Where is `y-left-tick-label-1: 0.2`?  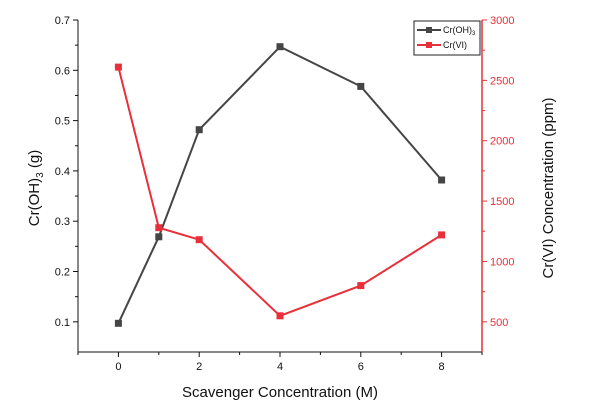
y-left-tick-label-1: 0.2 is located at coordinates (62, 273).